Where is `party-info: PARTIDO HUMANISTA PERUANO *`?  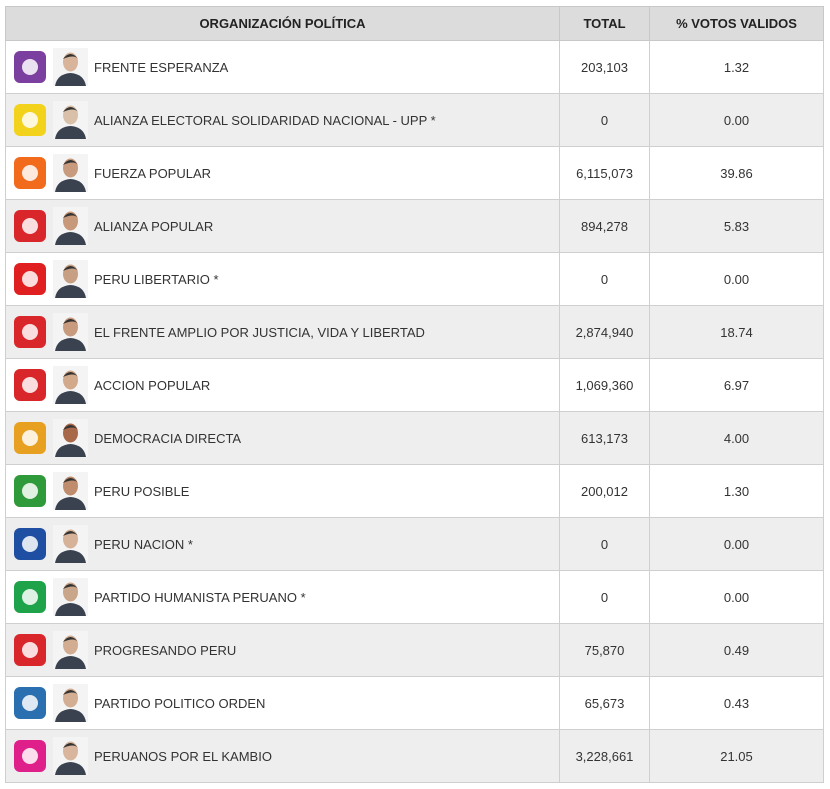 party-info: PARTIDO HUMANISTA PERUANO * is located at coordinates (282, 597).